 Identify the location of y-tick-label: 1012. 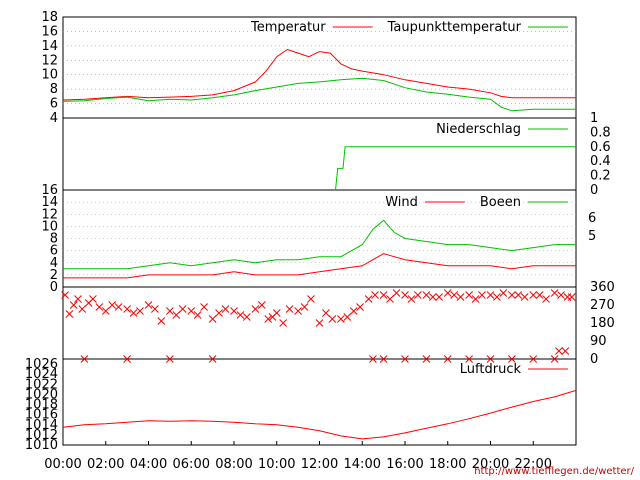
(41, 435).